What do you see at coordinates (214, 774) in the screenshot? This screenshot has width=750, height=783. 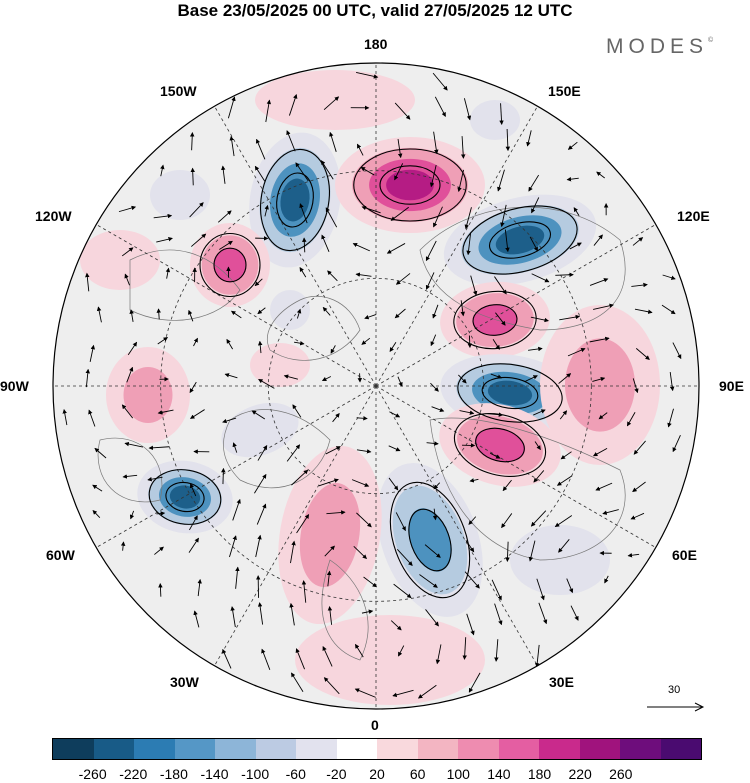 I see `colorbar-tick-label: -140` at bounding box center [214, 774].